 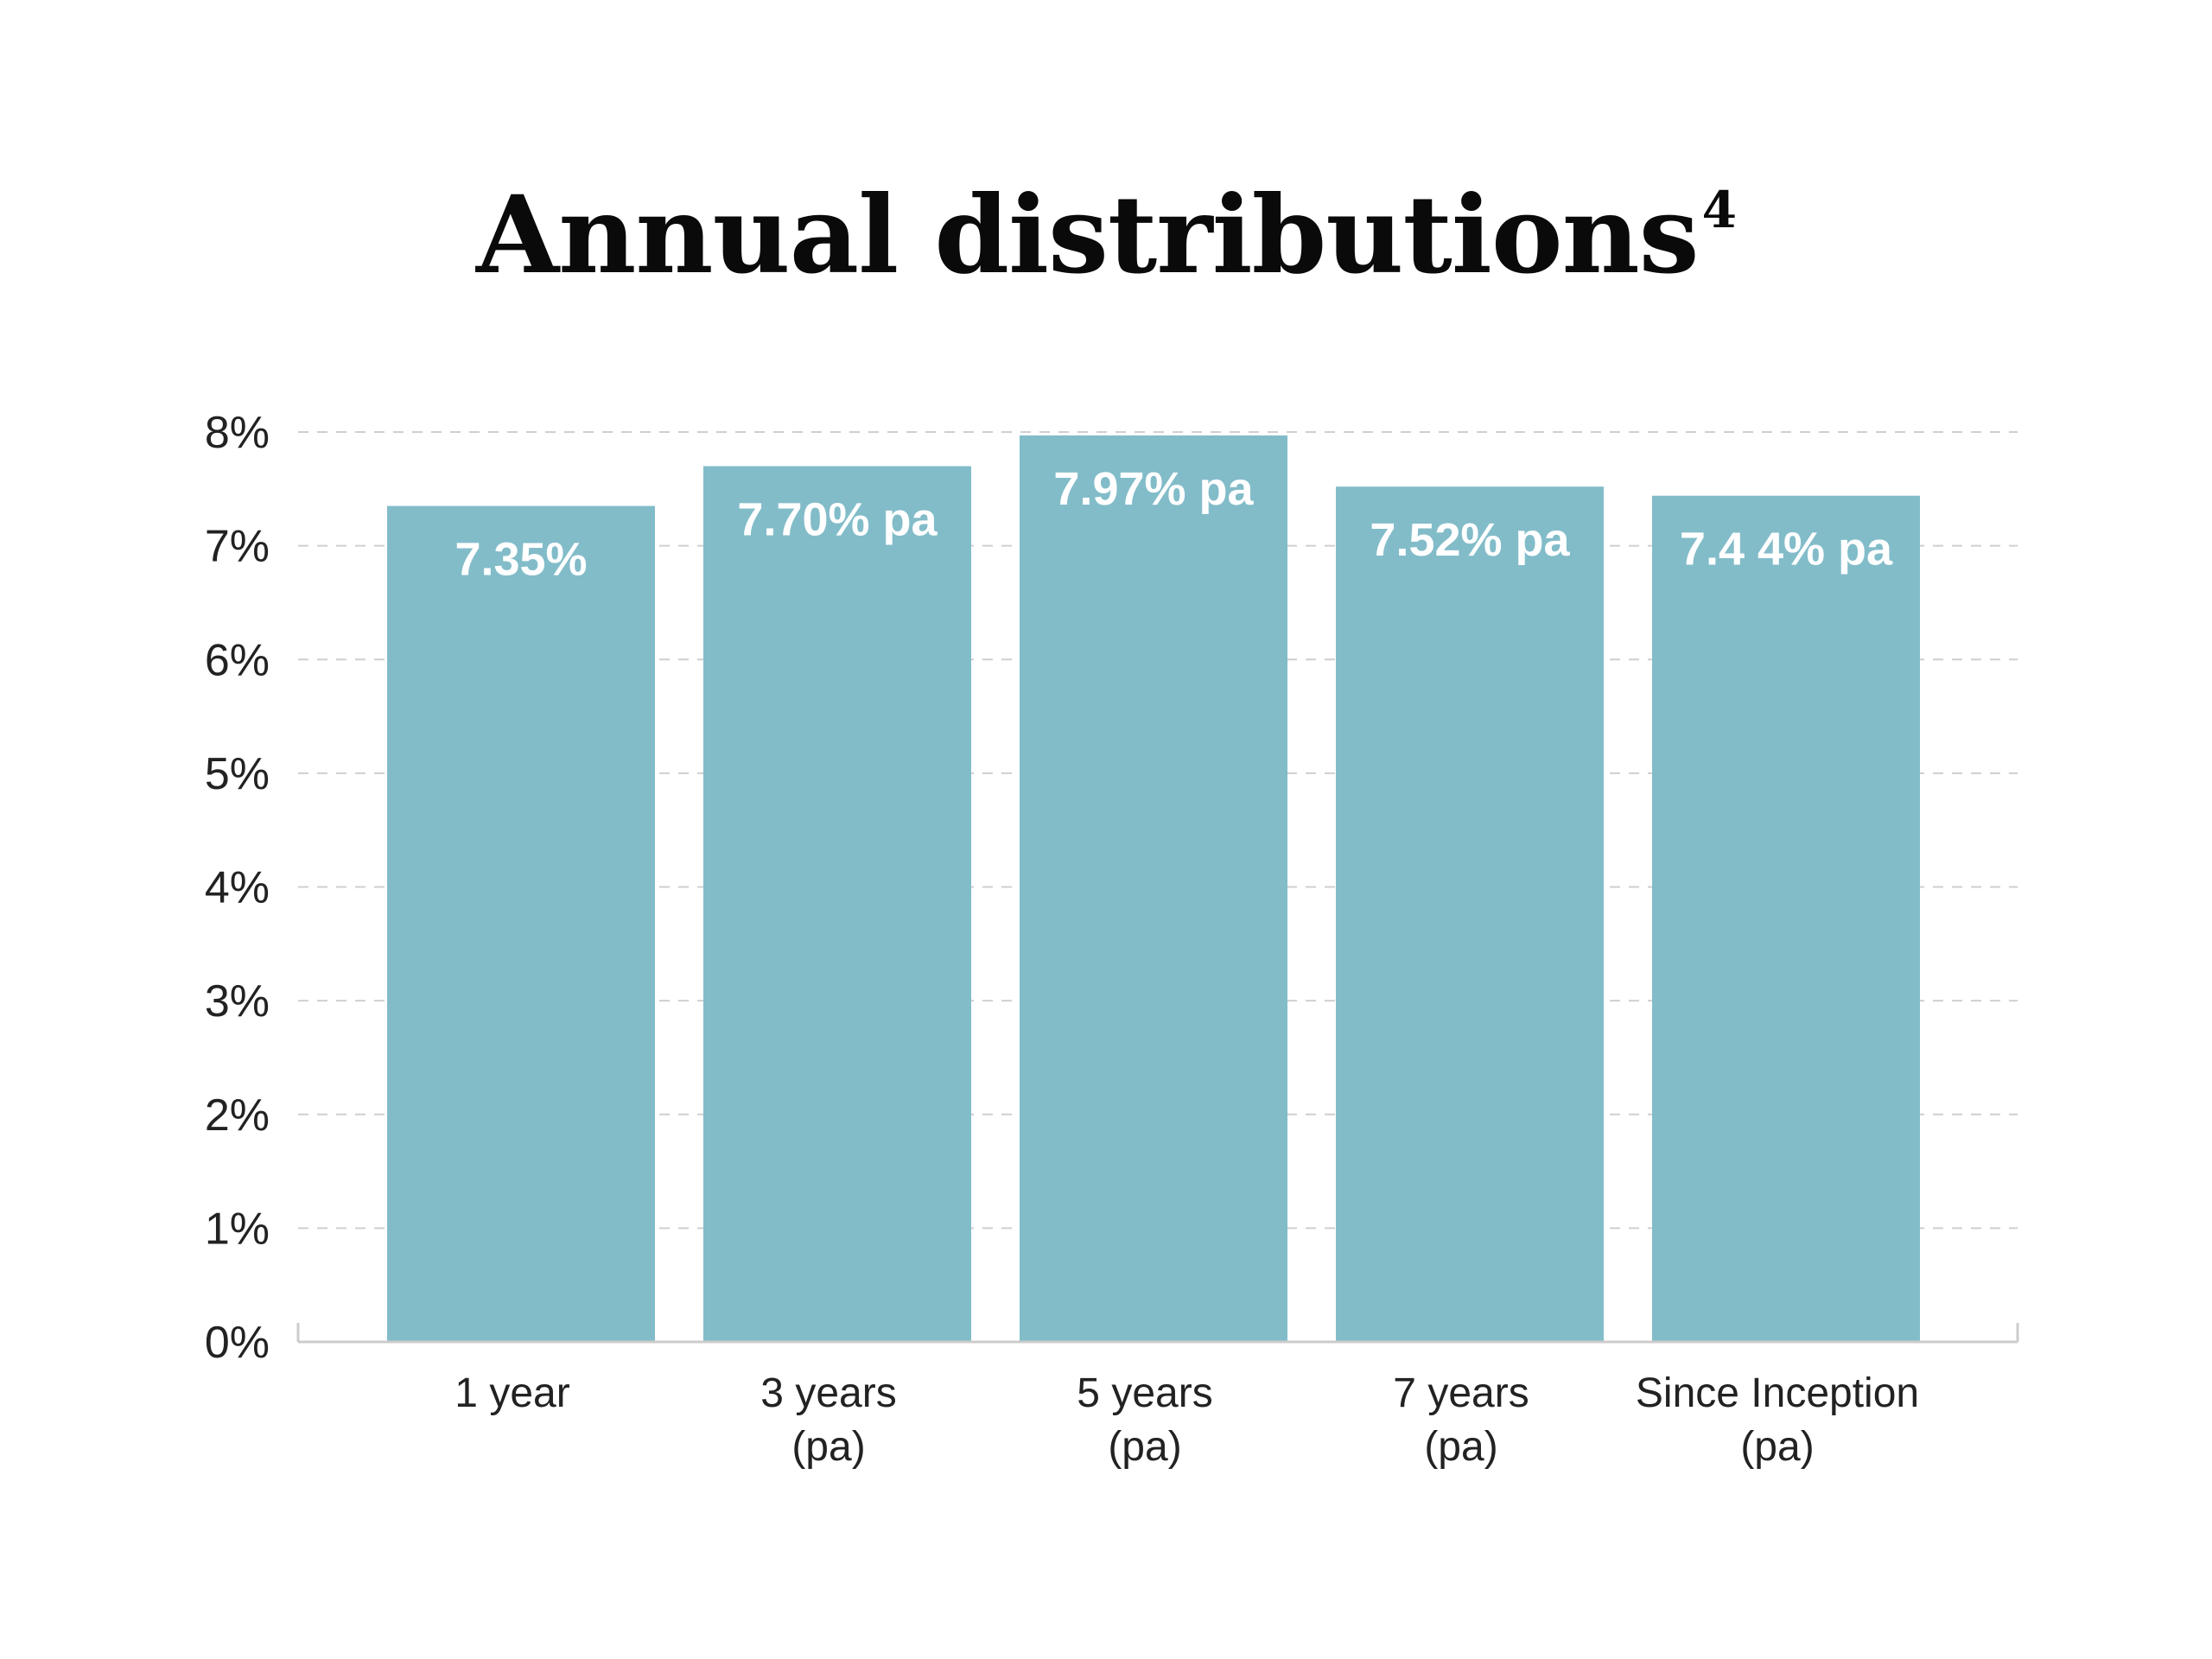 I want to click on chart-title: Annual distributions4, so click(x=1106, y=235).